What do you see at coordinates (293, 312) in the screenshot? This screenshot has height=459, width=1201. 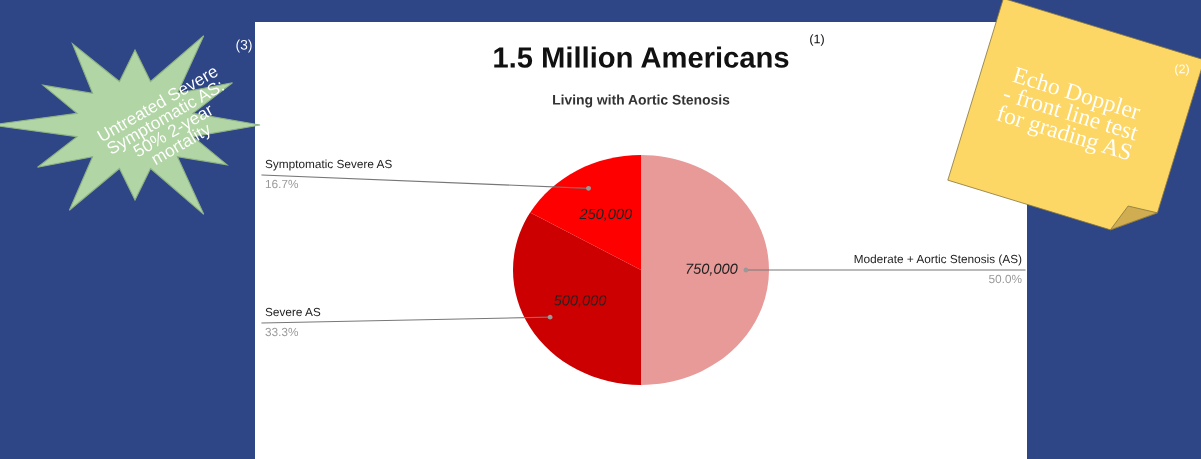 I see `slice-label: Severe AS` at bounding box center [293, 312].